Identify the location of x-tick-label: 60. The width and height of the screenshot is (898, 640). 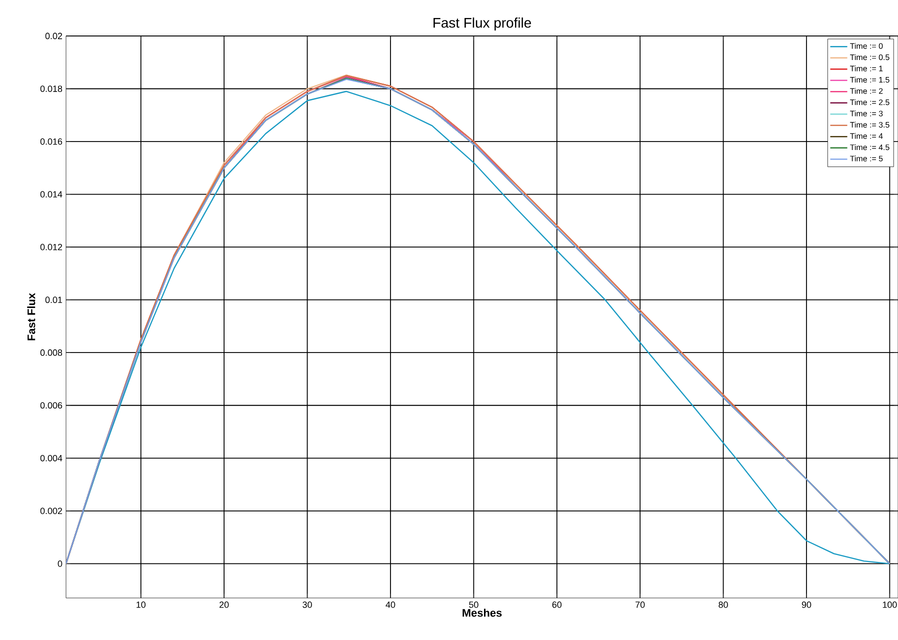
(557, 605).